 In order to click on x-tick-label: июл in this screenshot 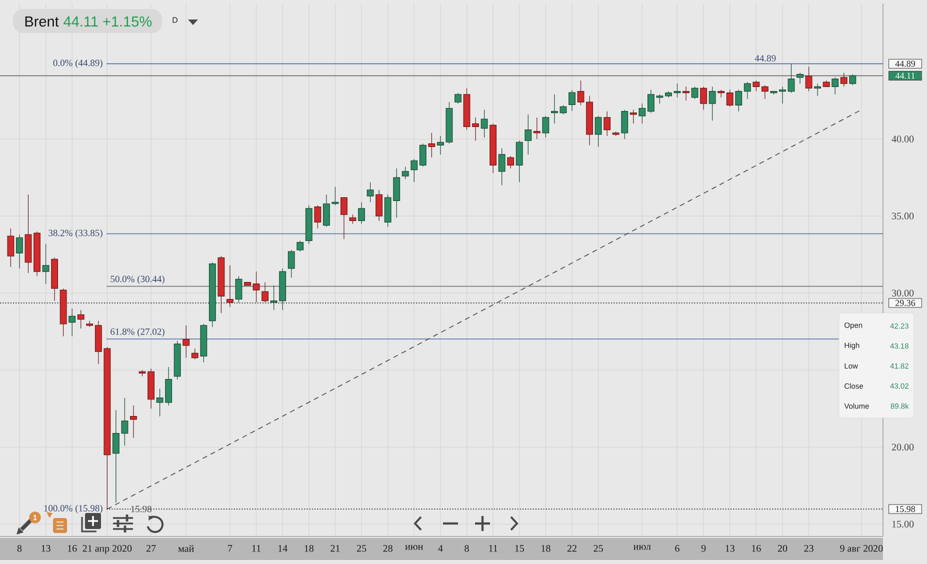, I will do `click(642, 547)`.